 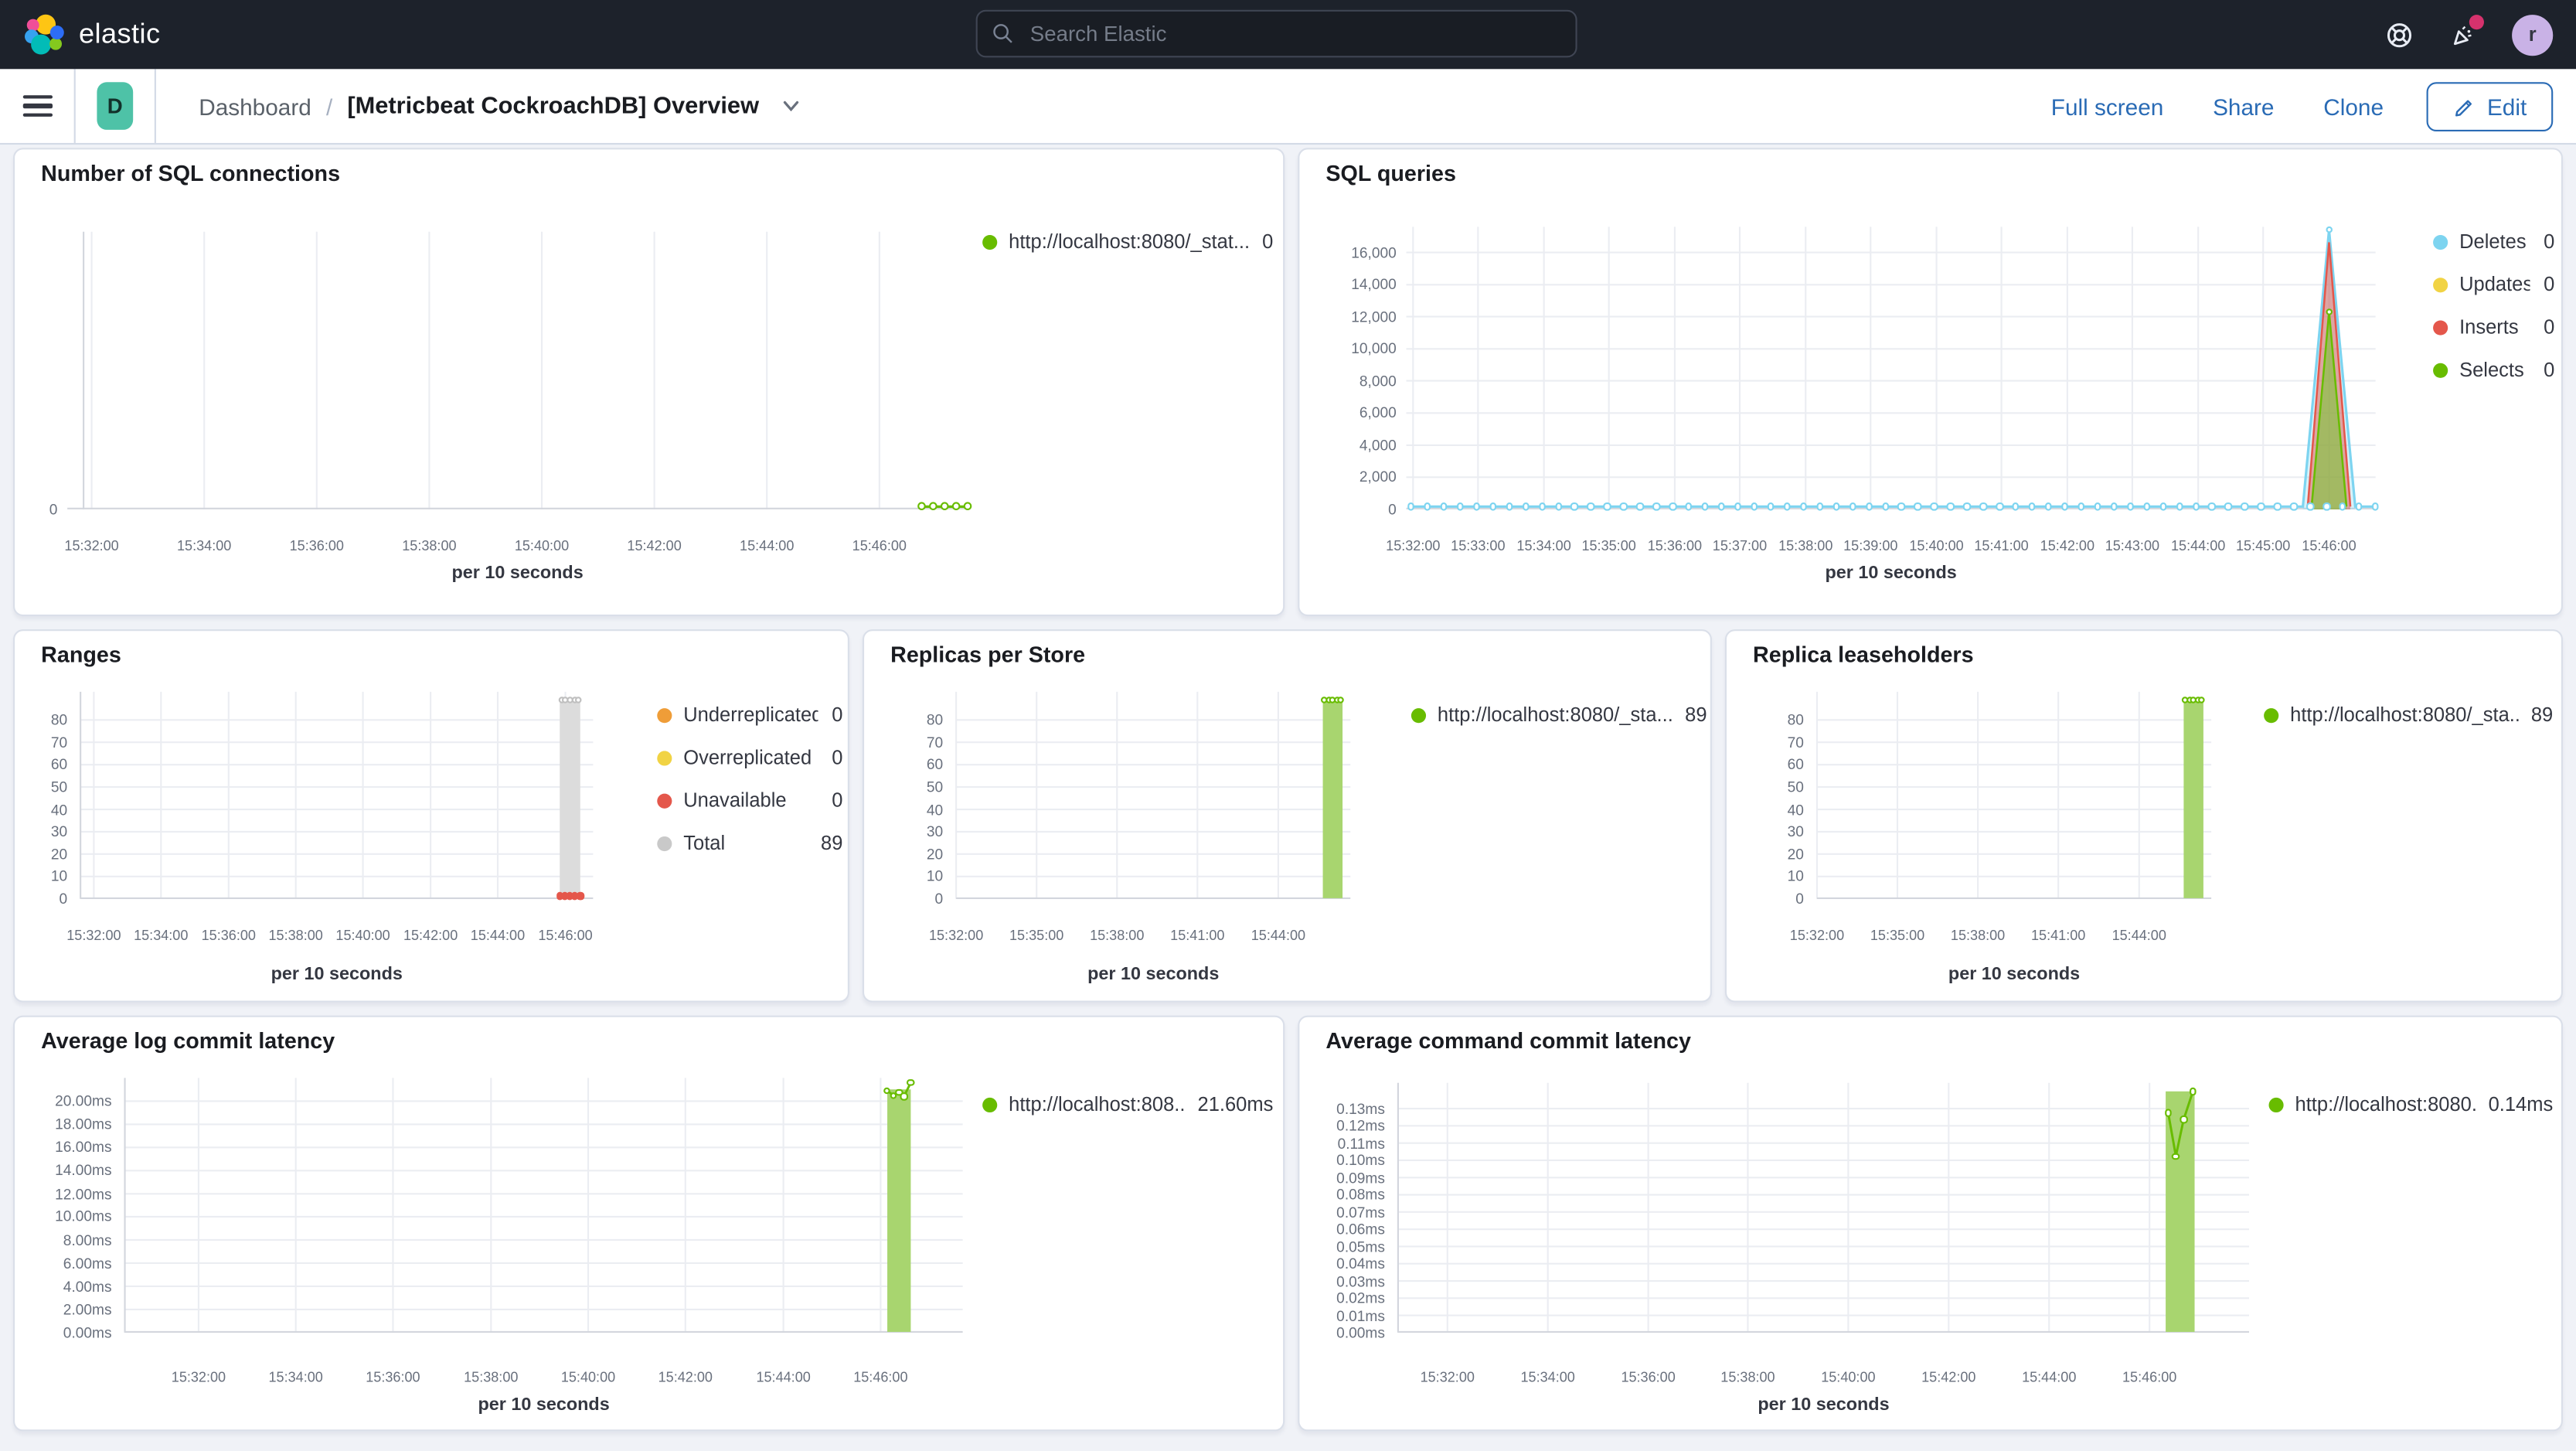 What do you see at coordinates (2466, 32) in the screenshot?
I see `newsfeed-icon` at bounding box center [2466, 32].